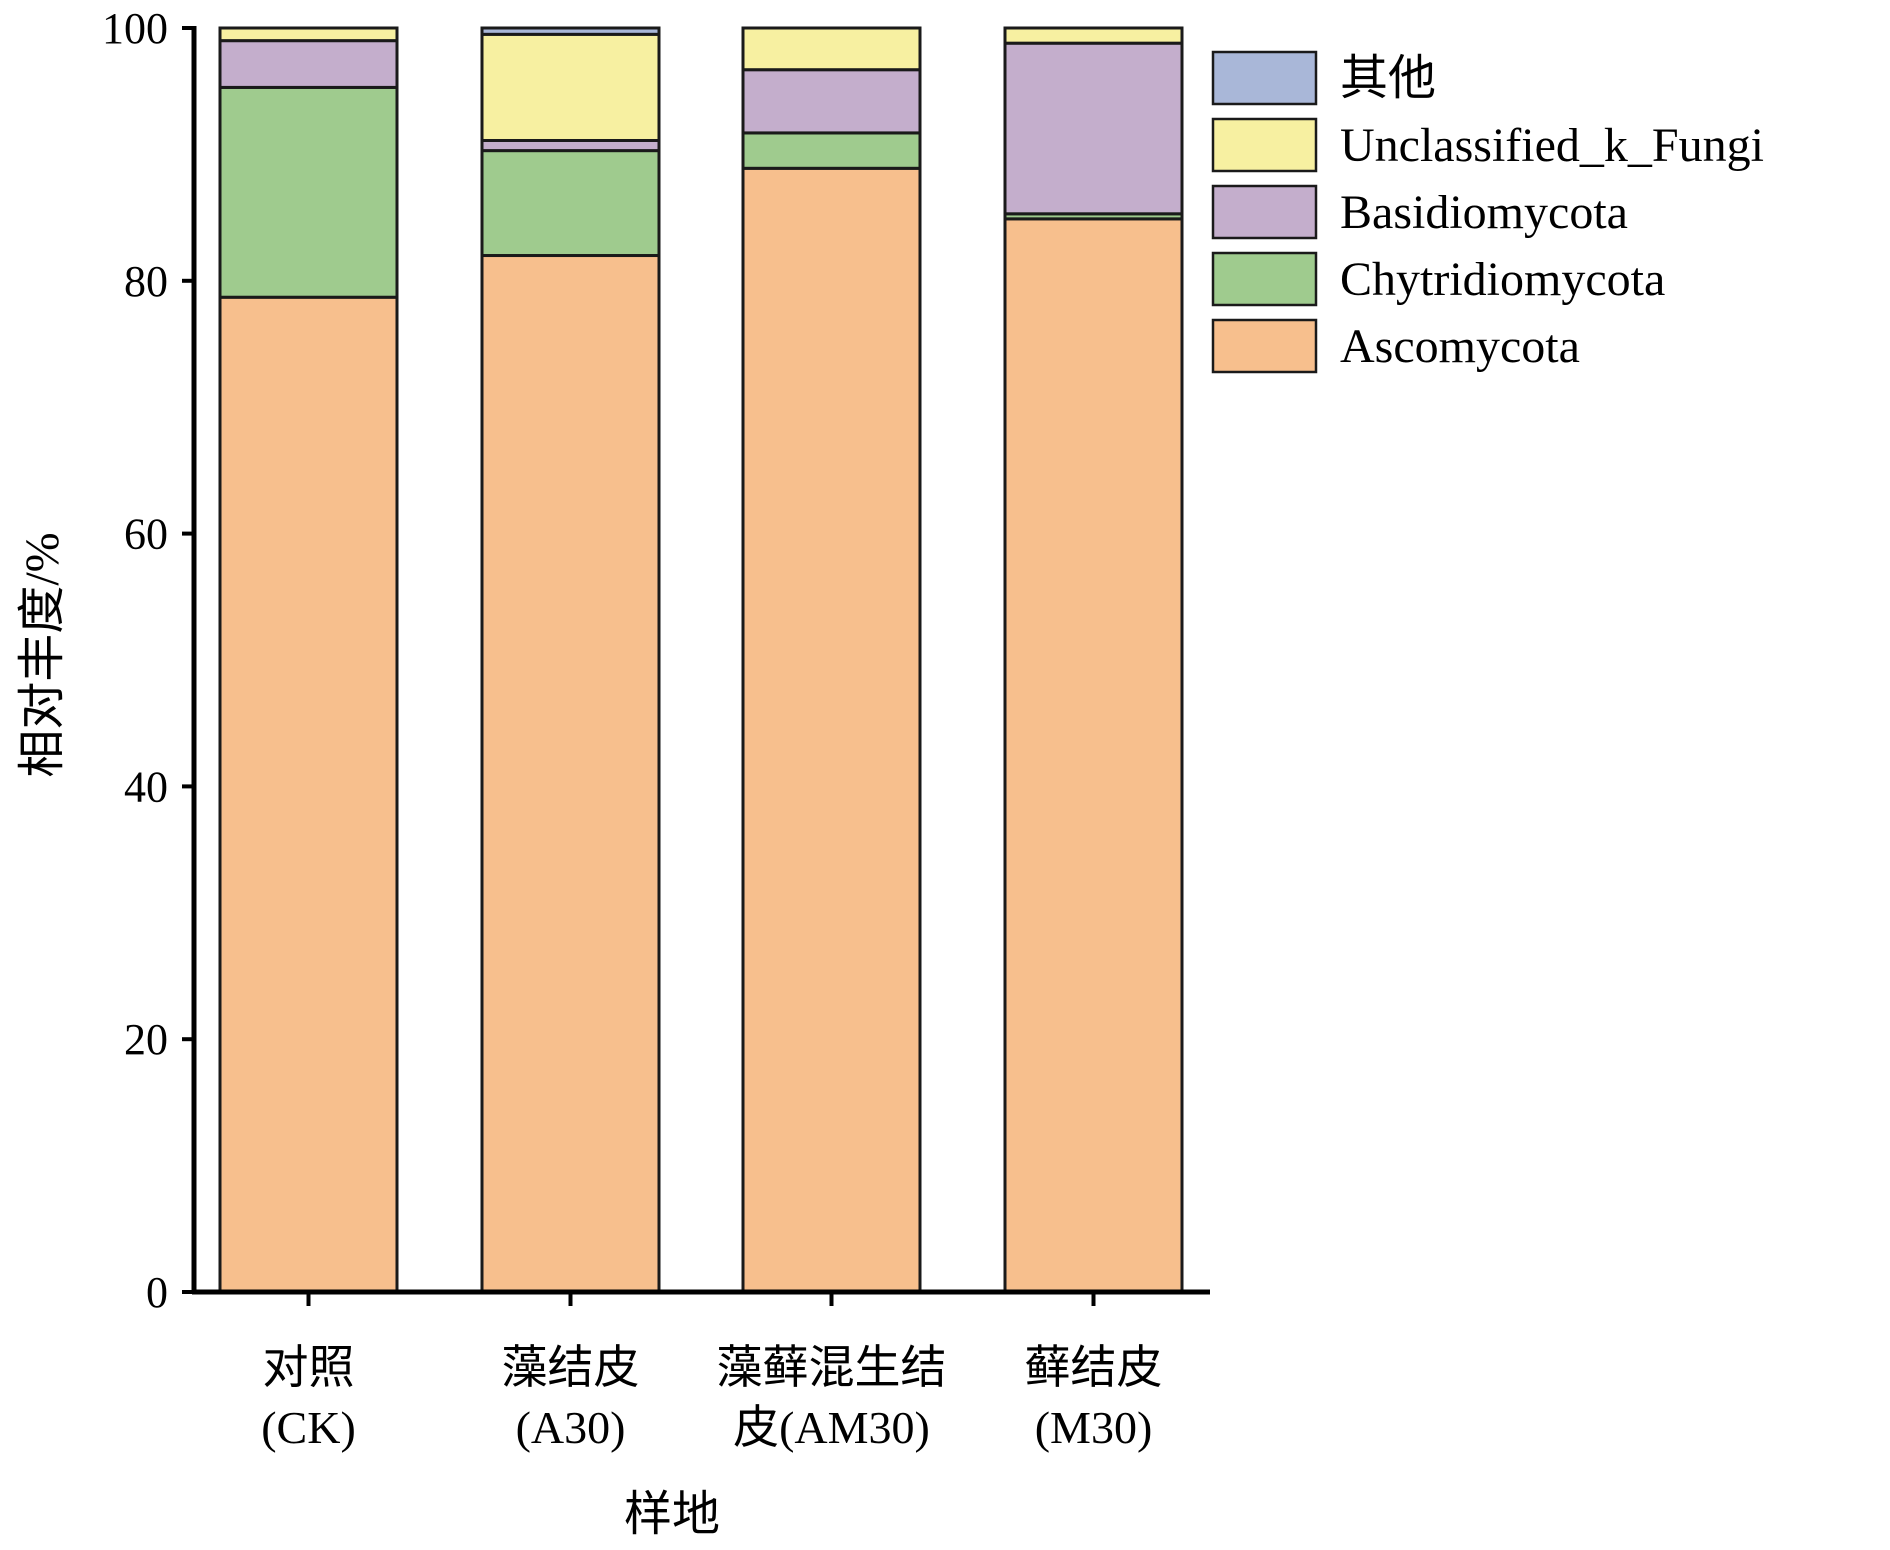 The height and width of the screenshot is (1550, 1890). I want to click on y-tick-label: 0, so click(157, 1292).